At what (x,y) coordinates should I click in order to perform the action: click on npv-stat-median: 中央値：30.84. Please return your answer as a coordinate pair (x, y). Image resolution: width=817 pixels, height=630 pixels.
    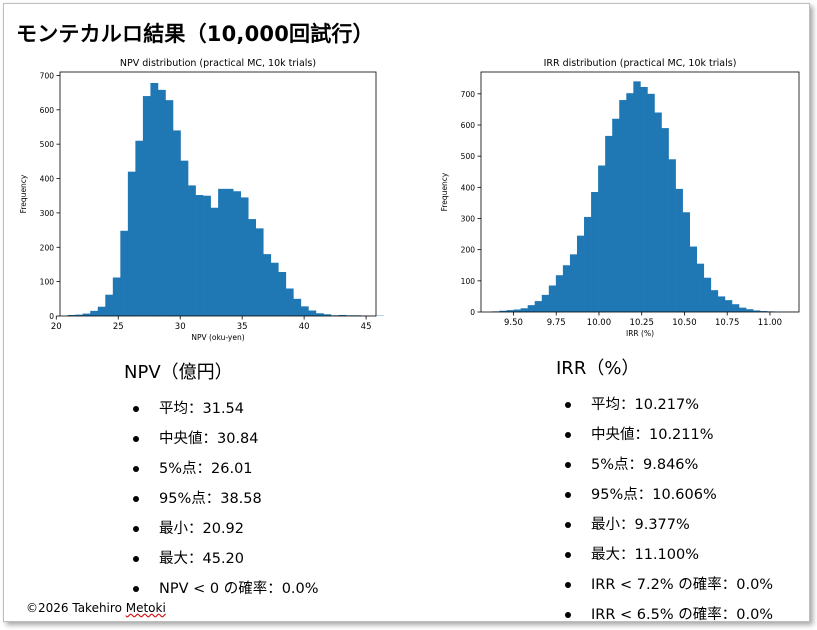
    Looking at the image, I should click on (221, 439).